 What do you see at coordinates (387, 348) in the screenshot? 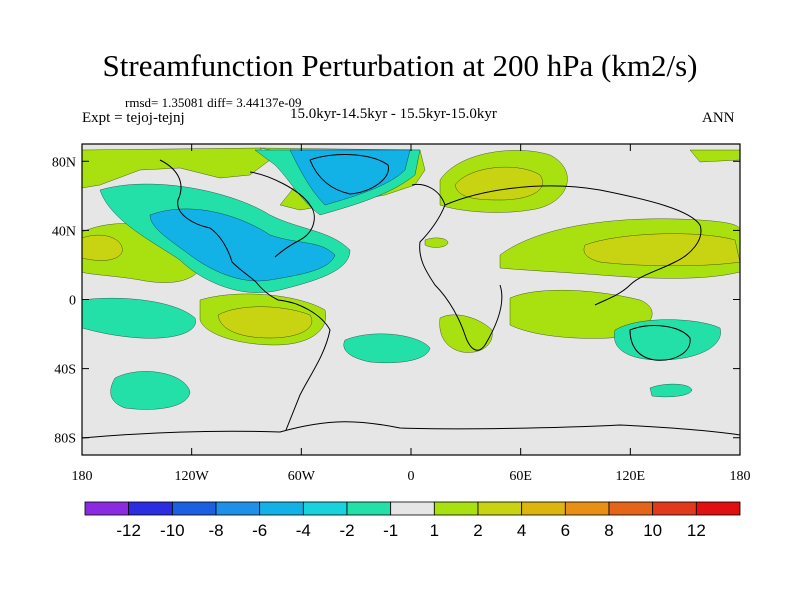
I see `region-atlantic-teal` at bounding box center [387, 348].